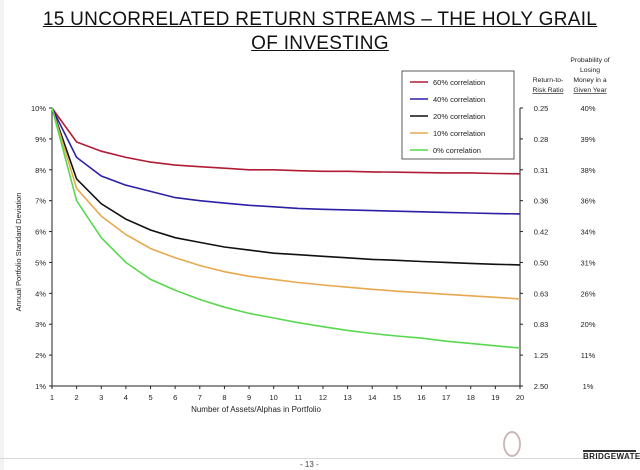 This screenshot has height=470, width=640. Describe the element at coordinates (421, 397) in the screenshot. I see `x-tick-label: 16` at that location.